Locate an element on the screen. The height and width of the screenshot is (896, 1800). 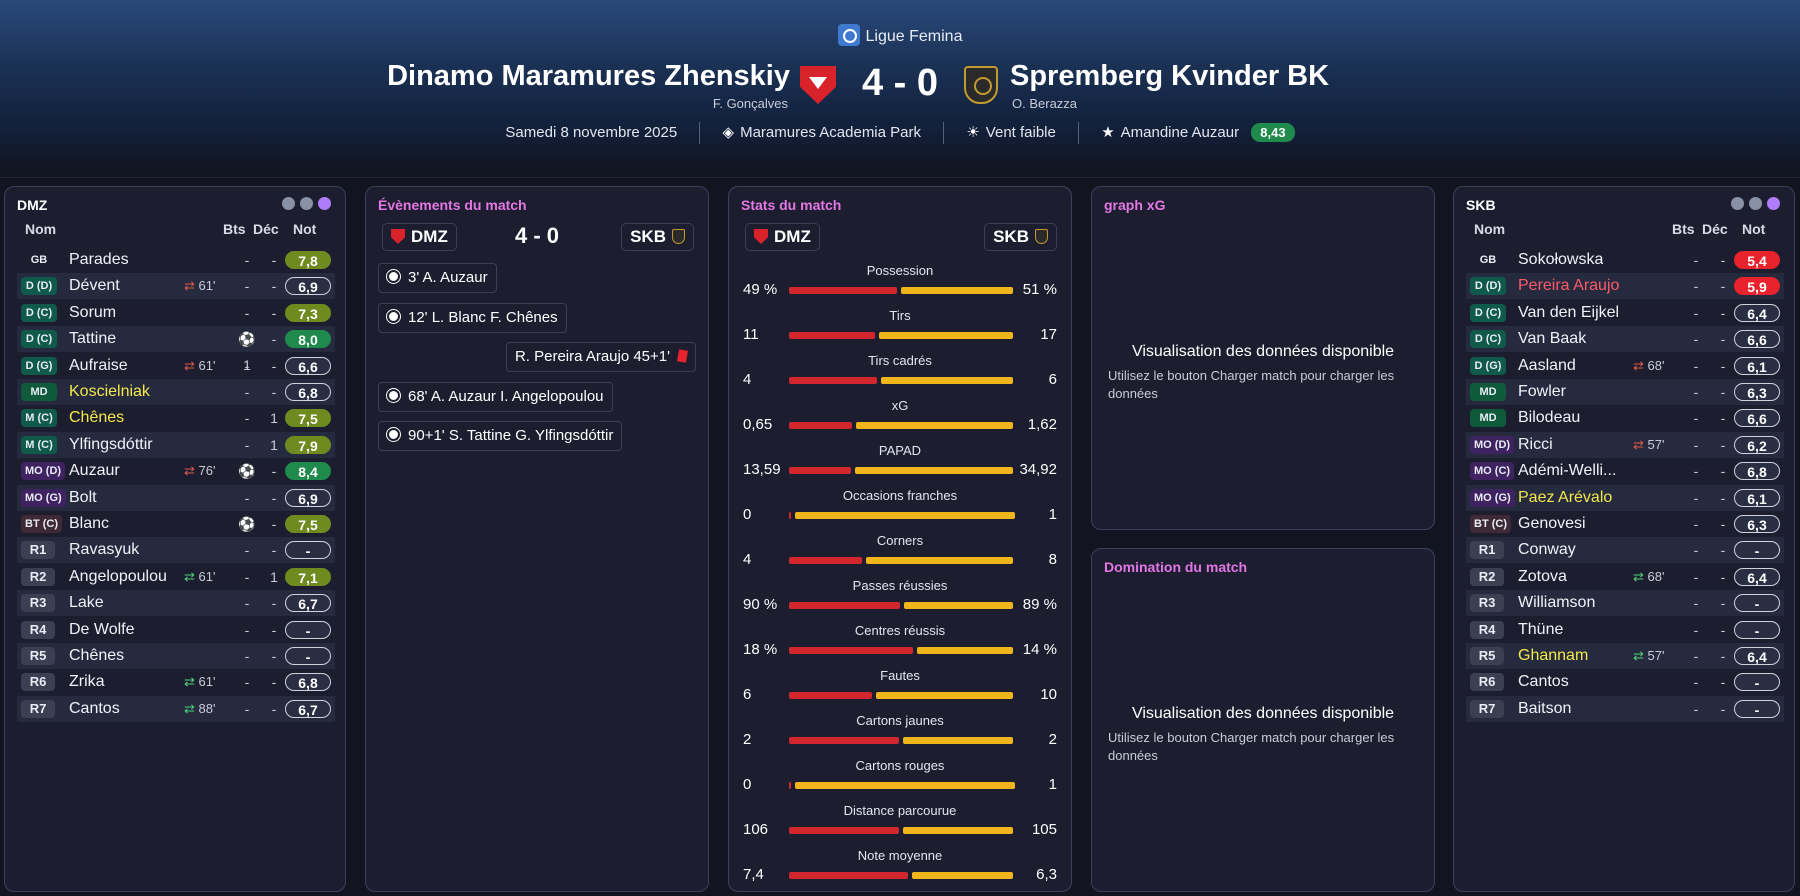
player-row: MO (G) Paez Arévalo - -6,1 is located at coordinates (1625, 497).